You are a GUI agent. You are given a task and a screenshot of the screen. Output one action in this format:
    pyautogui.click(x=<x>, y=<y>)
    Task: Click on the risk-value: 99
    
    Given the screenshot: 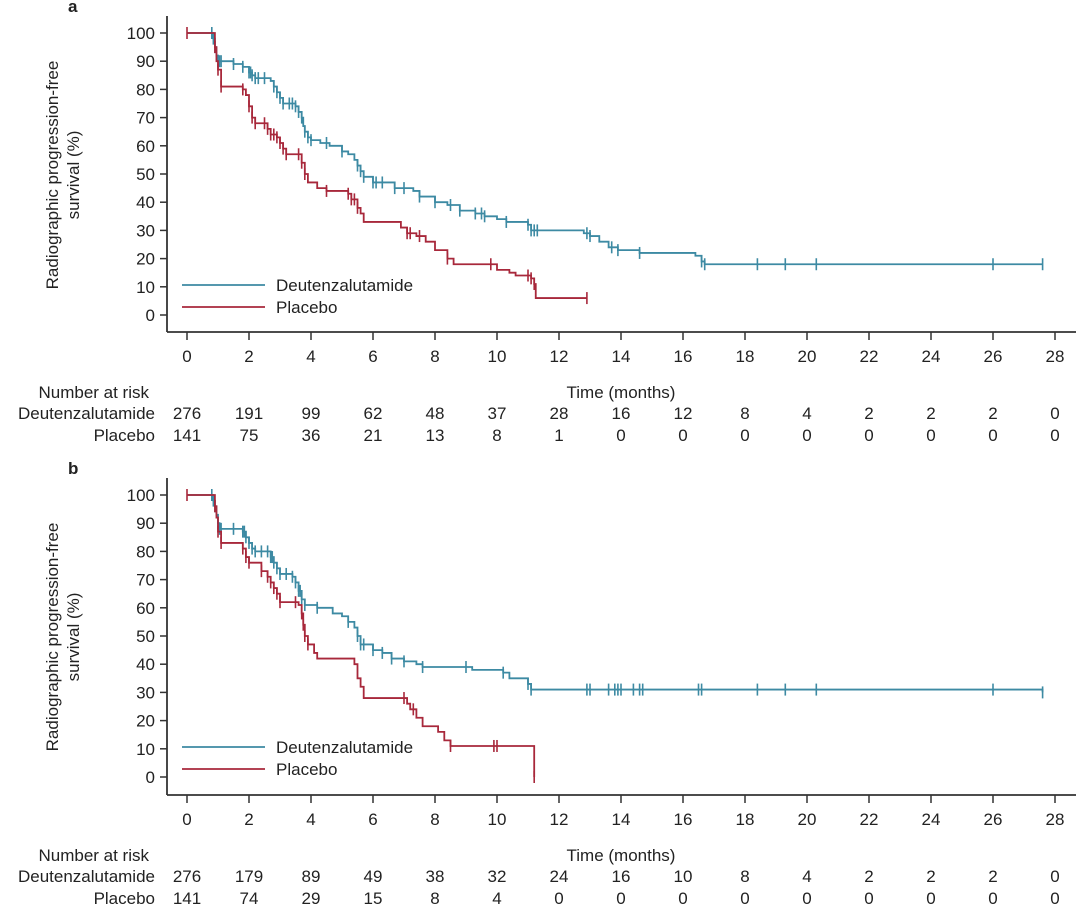 What is the action you would take?
    pyautogui.click(x=311, y=413)
    